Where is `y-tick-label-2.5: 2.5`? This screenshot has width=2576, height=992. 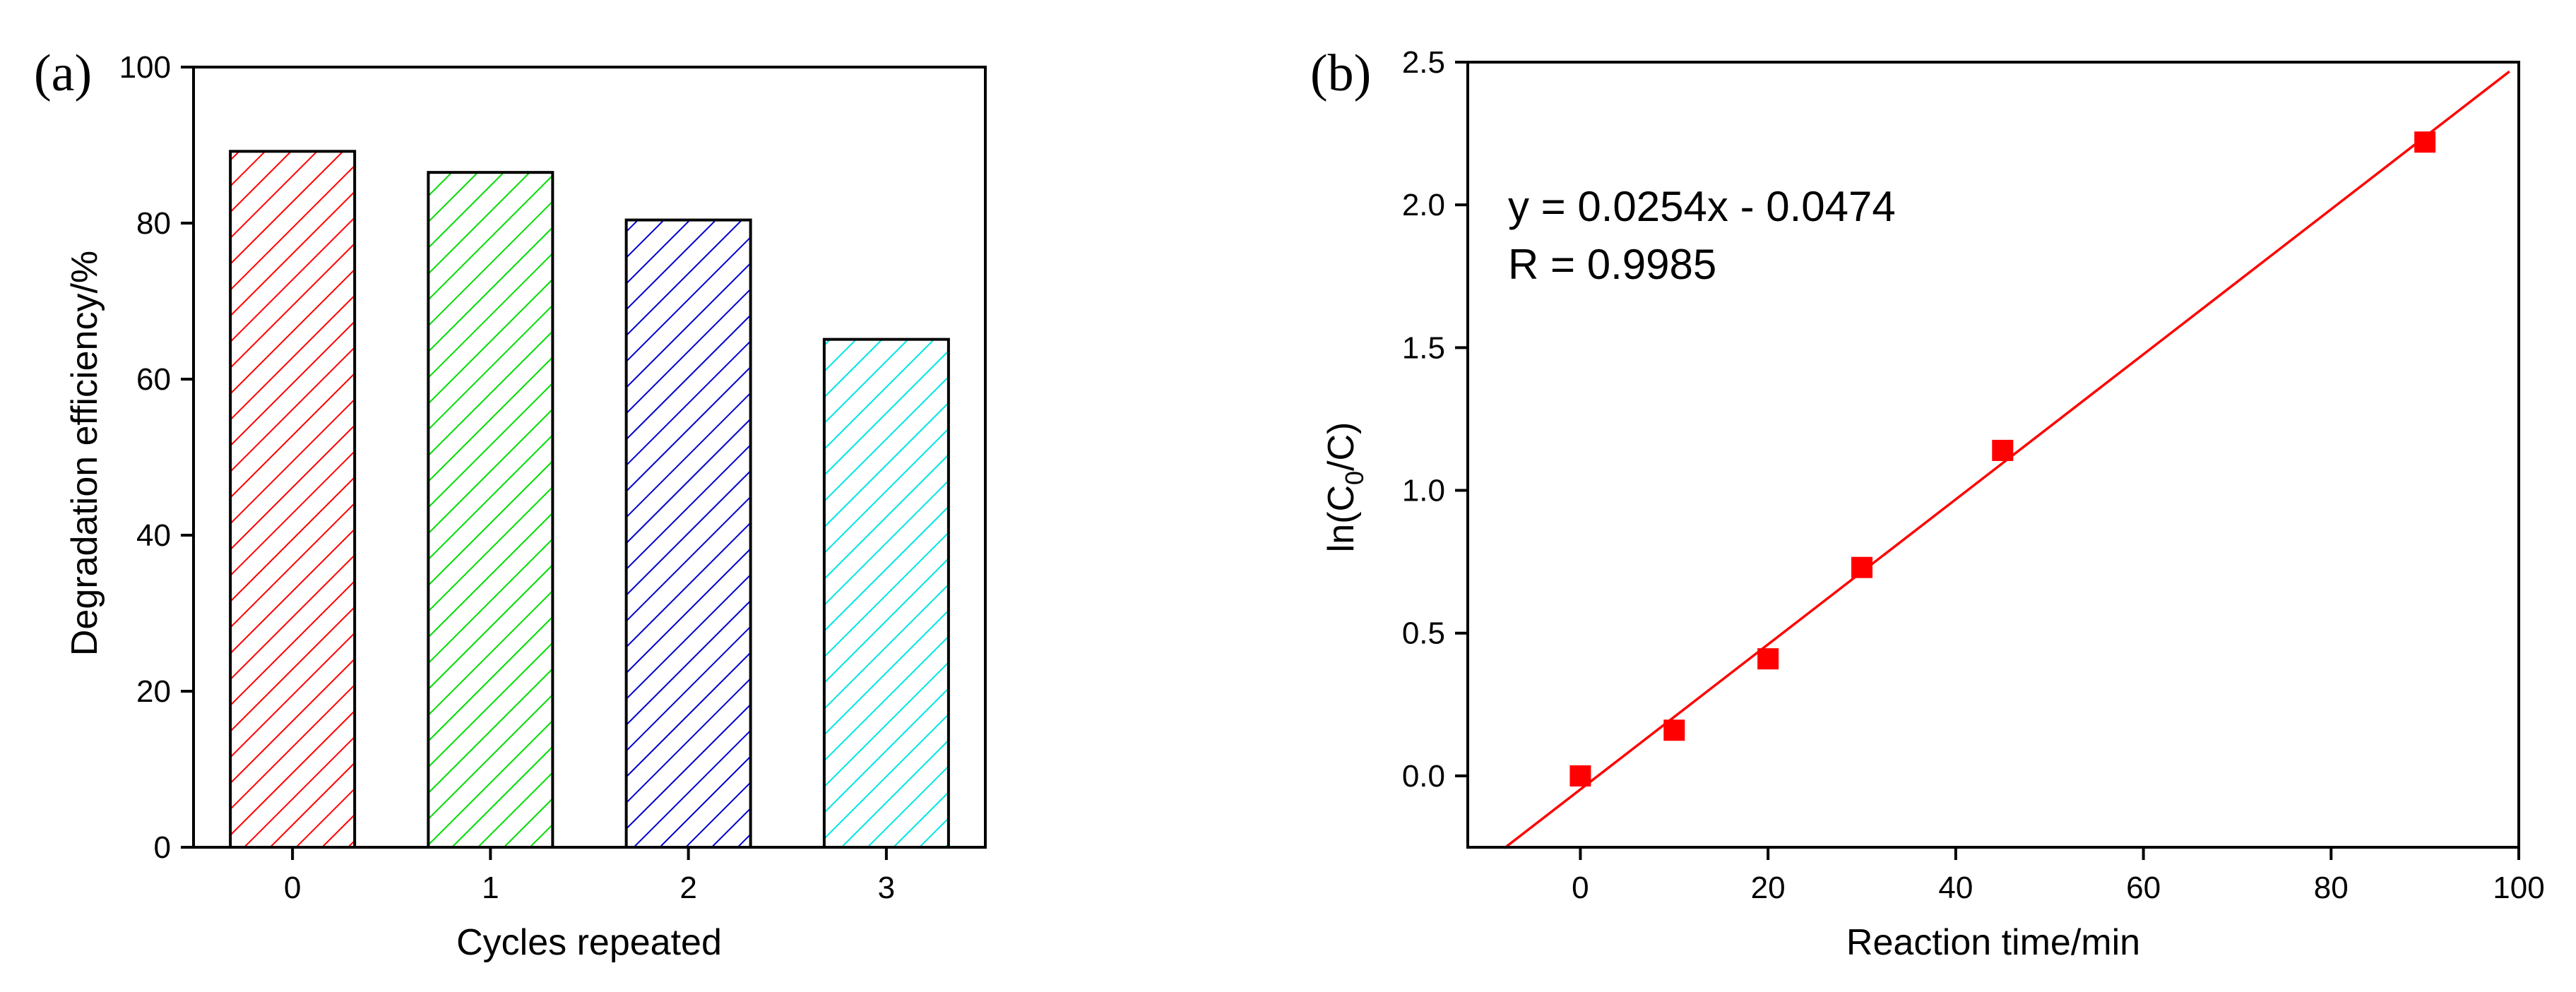
y-tick-label-2.5: 2.5 is located at coordinates (1423, 62).